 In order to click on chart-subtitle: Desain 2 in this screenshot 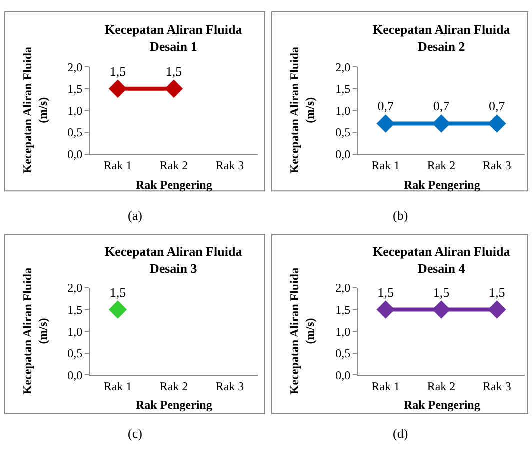, I will do `click(442, 46)`.